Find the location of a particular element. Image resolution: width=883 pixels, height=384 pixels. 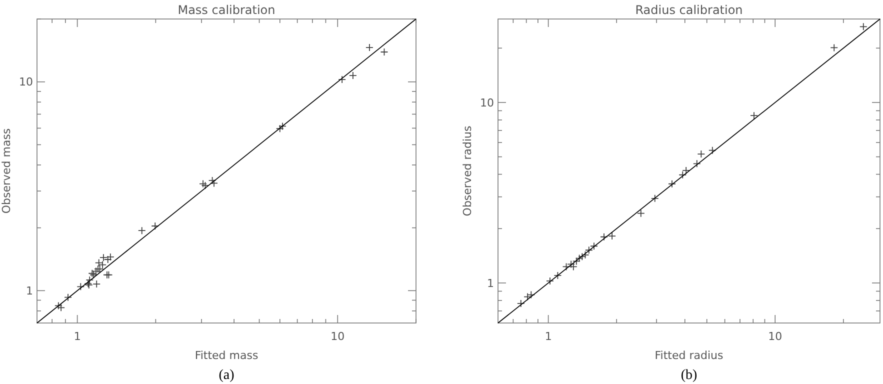

text: (a) is located at coordinates (226, 375).